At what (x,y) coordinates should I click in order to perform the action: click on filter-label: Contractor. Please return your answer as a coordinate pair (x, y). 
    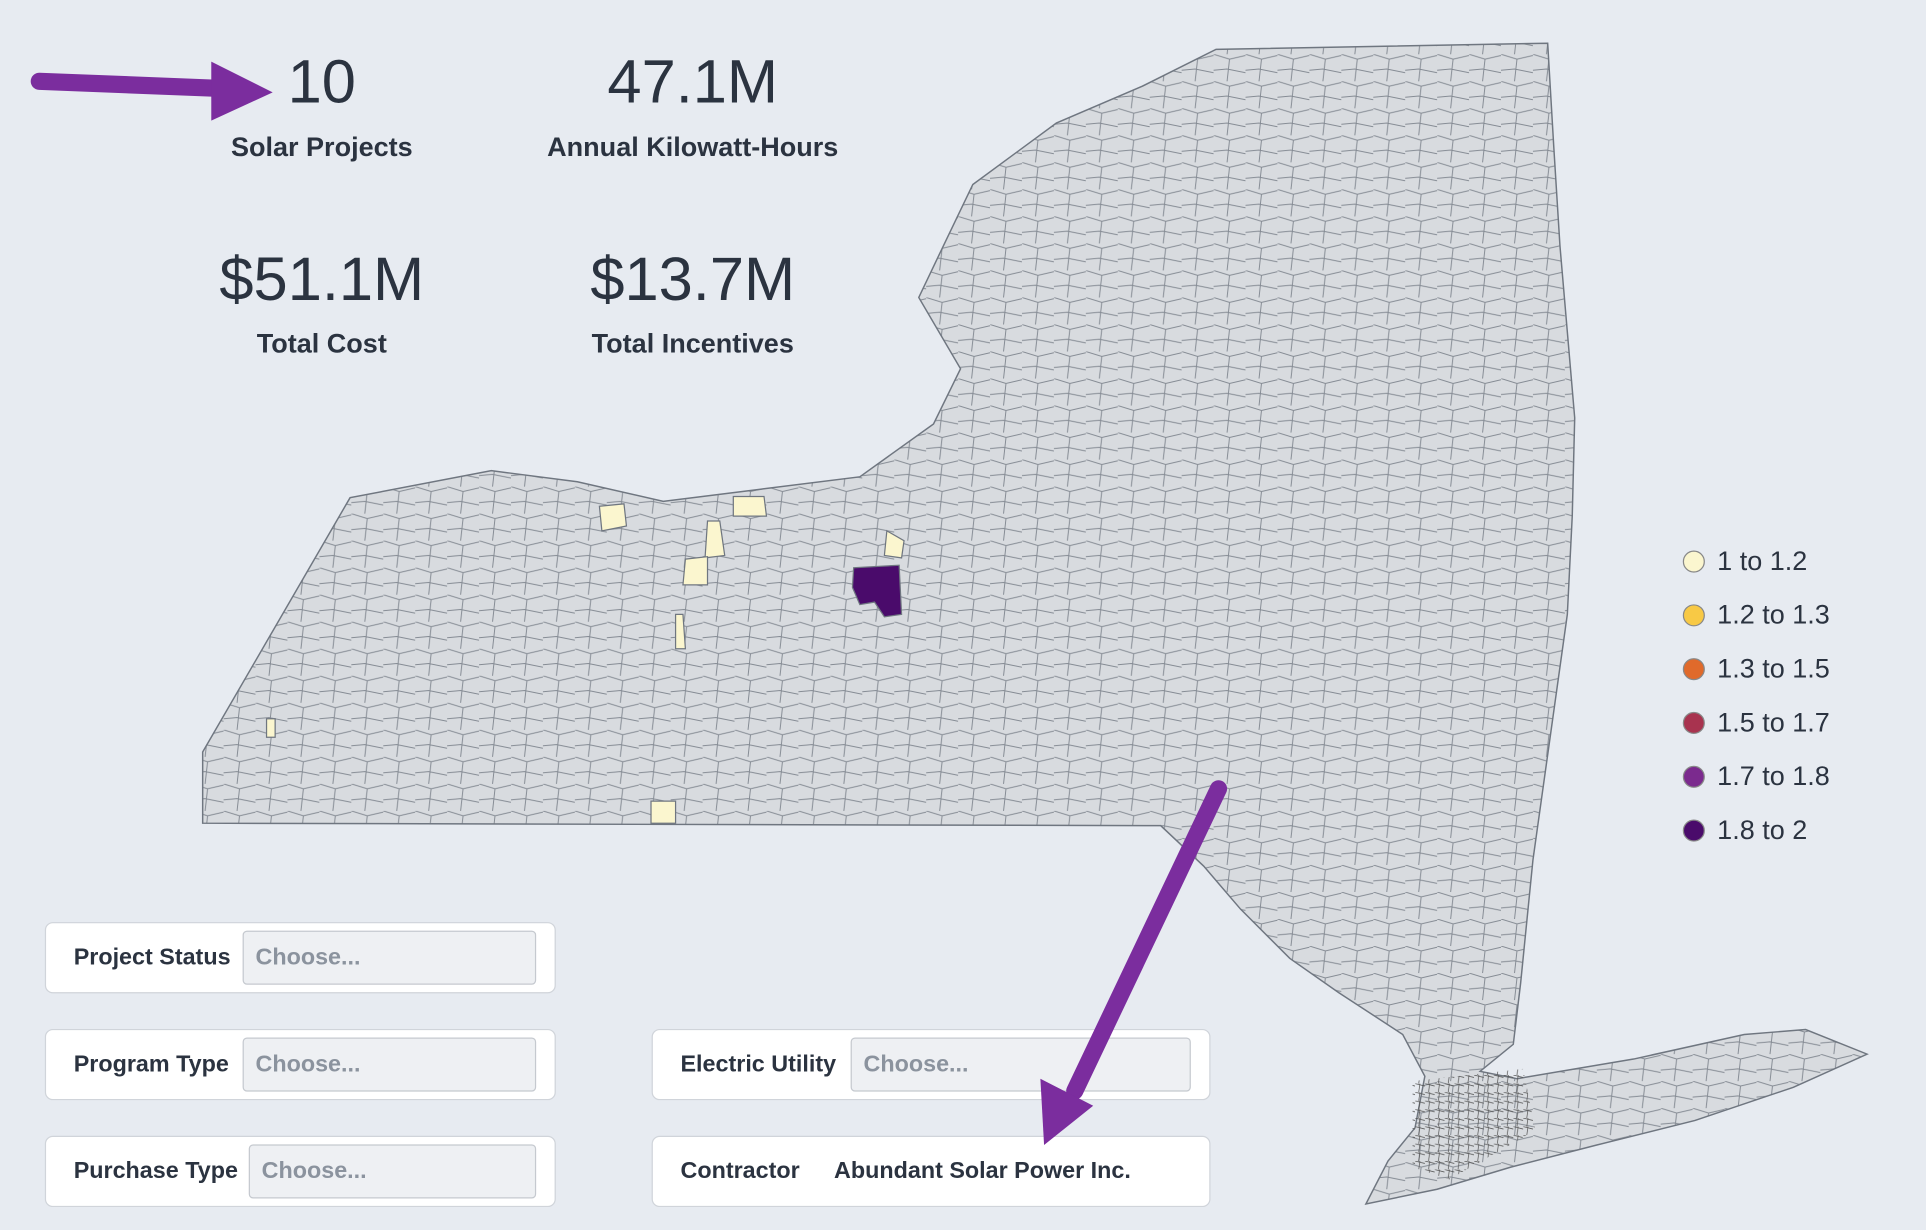
    Looking at the image, I should click on (739, 1170).